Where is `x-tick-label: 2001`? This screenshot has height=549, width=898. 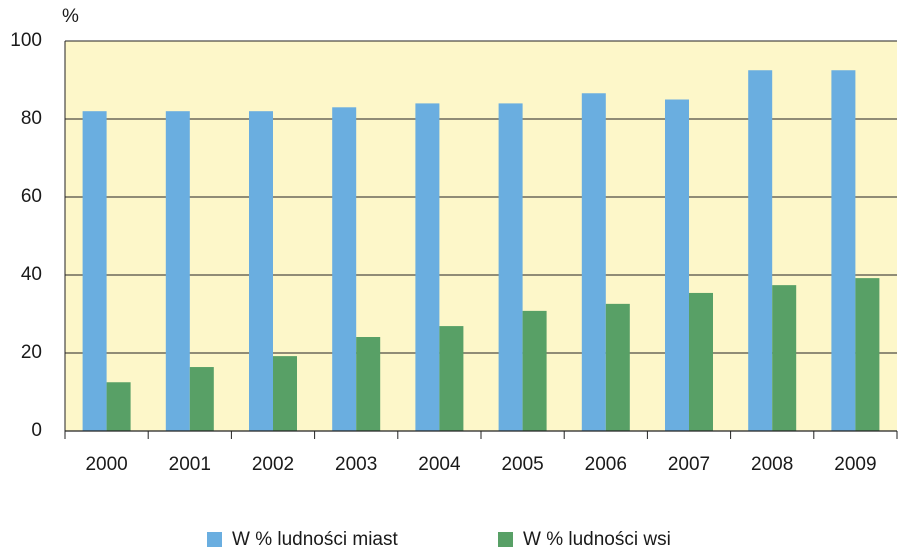 x-tick-label: 2001 is located at coordinates (190, 464).